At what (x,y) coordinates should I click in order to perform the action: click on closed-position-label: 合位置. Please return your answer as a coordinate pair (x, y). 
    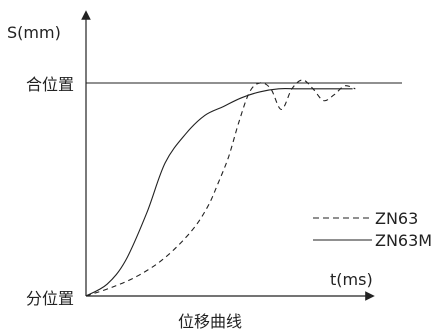
    Looking at the image, I should click on (50, 84).